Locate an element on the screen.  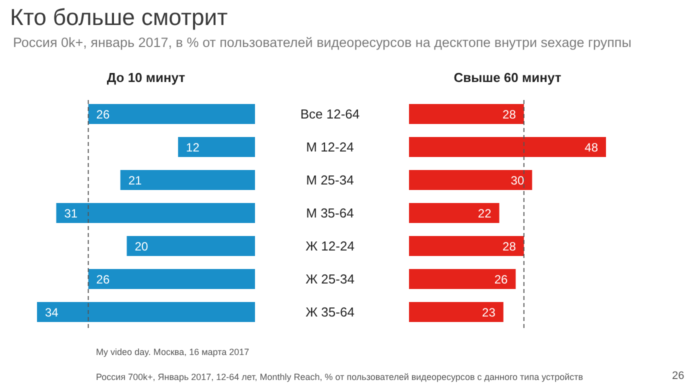
data-label: 48 is located at coordinates (591, 147).